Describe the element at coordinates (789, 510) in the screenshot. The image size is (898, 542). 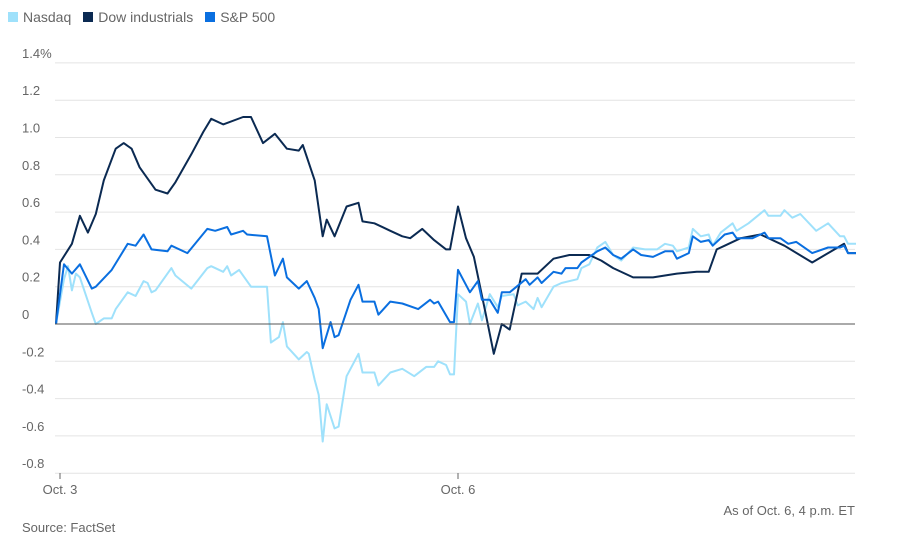
I see `as-of-note: As of Oct. 6, 4 p.m. ET` at that location.